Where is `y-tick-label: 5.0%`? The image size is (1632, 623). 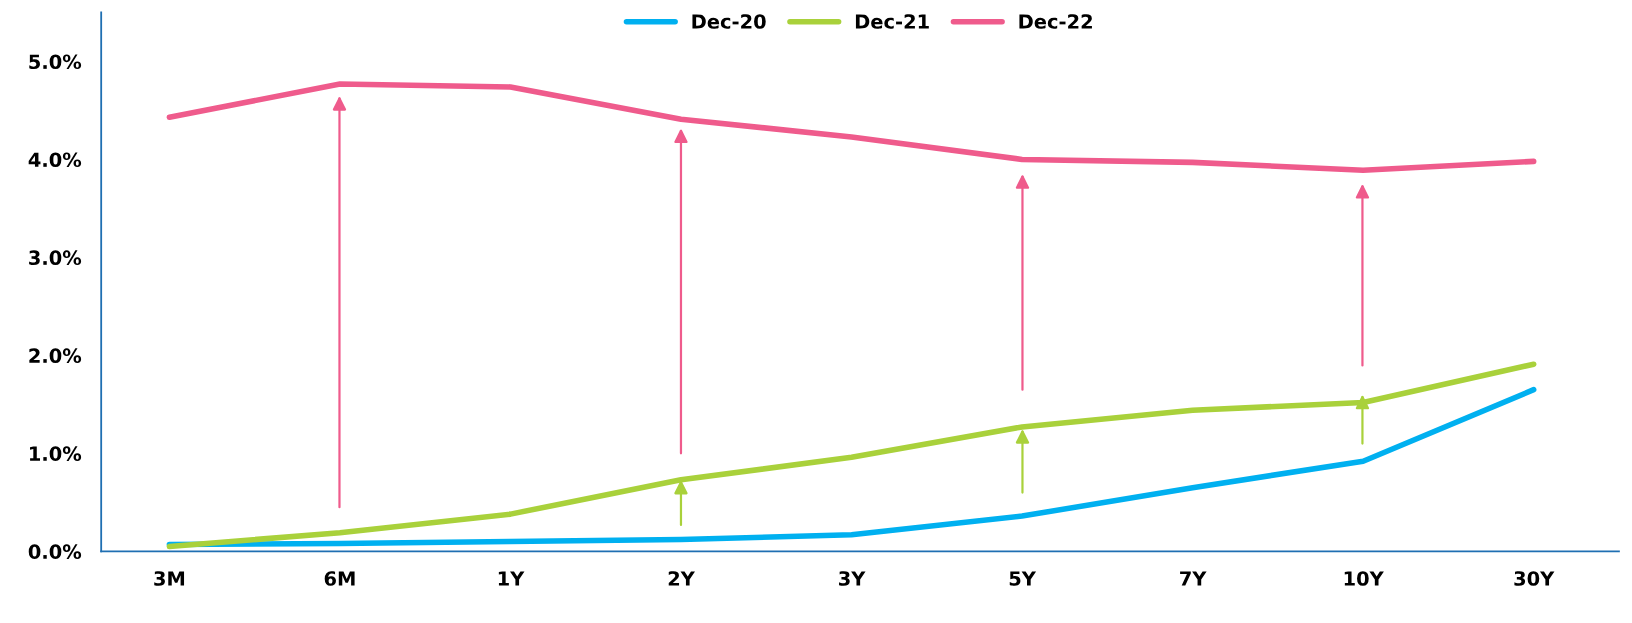
y-tick-label: 5.0% is located at coordinates (55, 62).